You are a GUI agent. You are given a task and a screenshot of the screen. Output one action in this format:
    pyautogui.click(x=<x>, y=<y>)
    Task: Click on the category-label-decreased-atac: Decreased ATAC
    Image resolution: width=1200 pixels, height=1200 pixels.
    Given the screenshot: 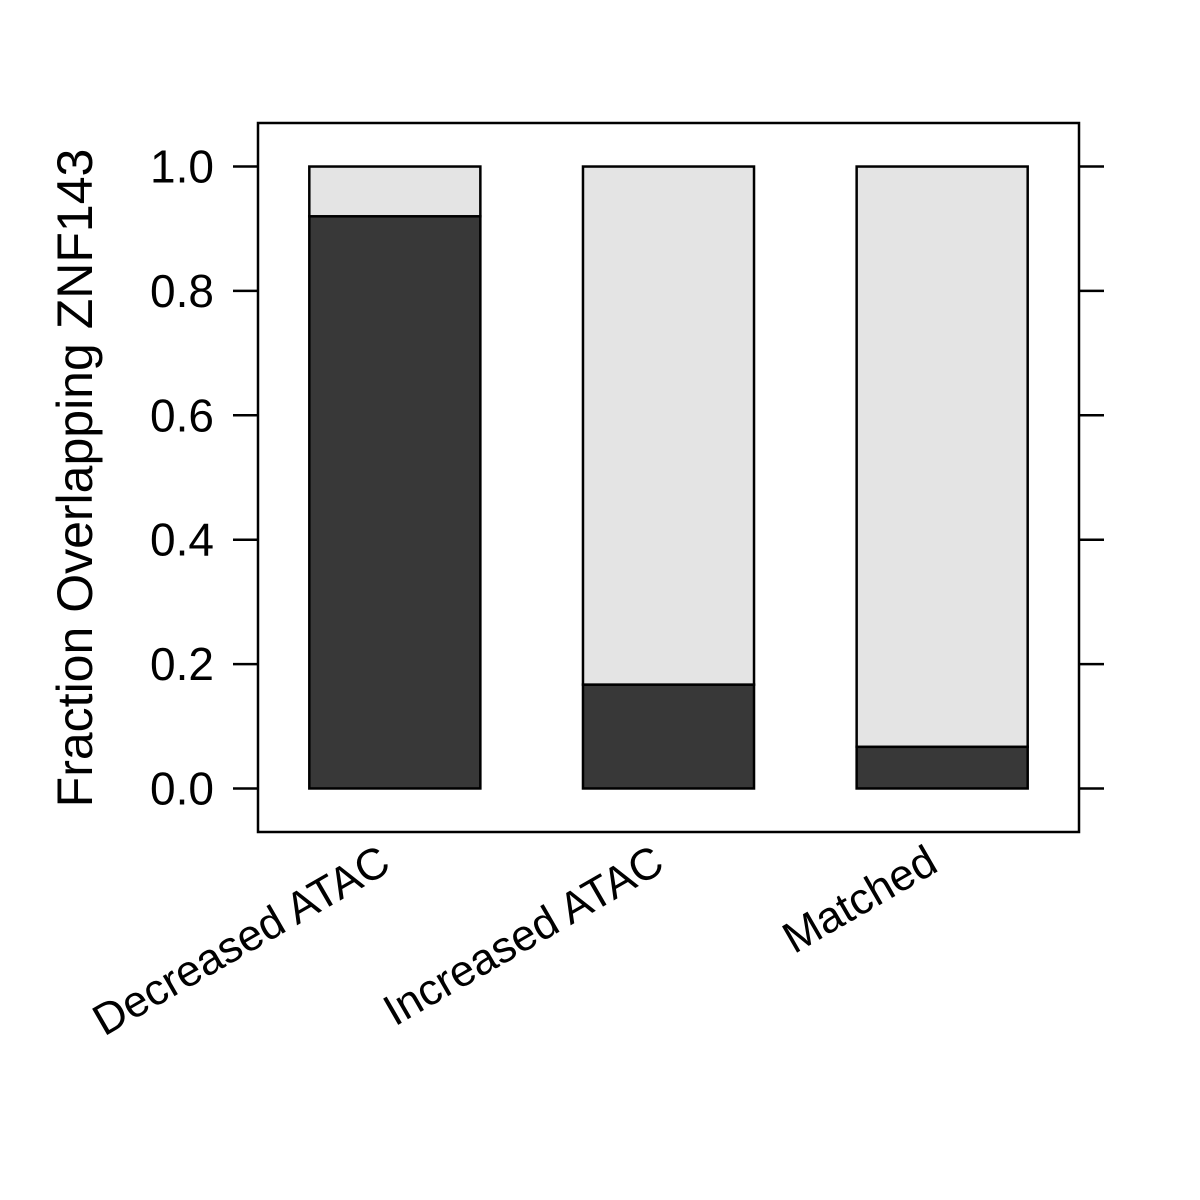 What is the action you would take?
    pyautogui.click(x=241, y=940)
    